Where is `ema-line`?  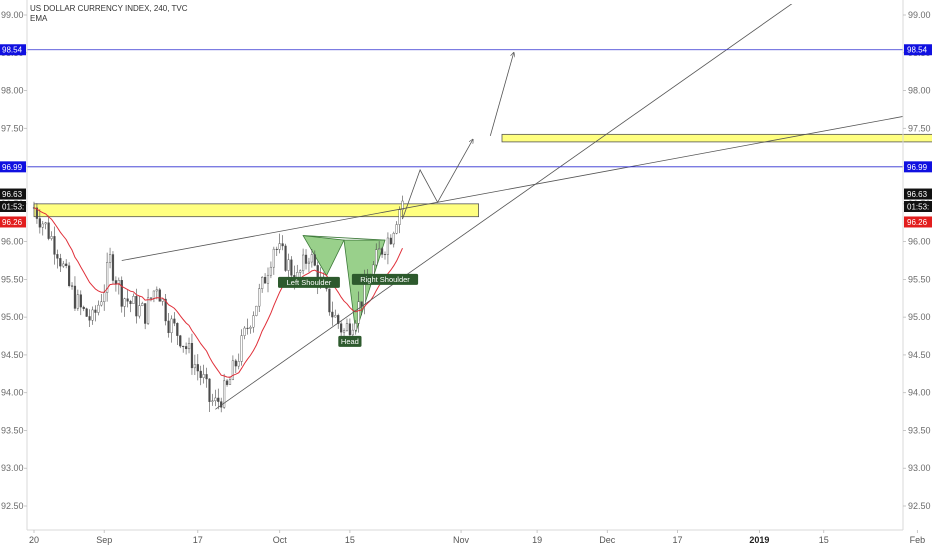 ema-line is located at coordinates (218, 292).